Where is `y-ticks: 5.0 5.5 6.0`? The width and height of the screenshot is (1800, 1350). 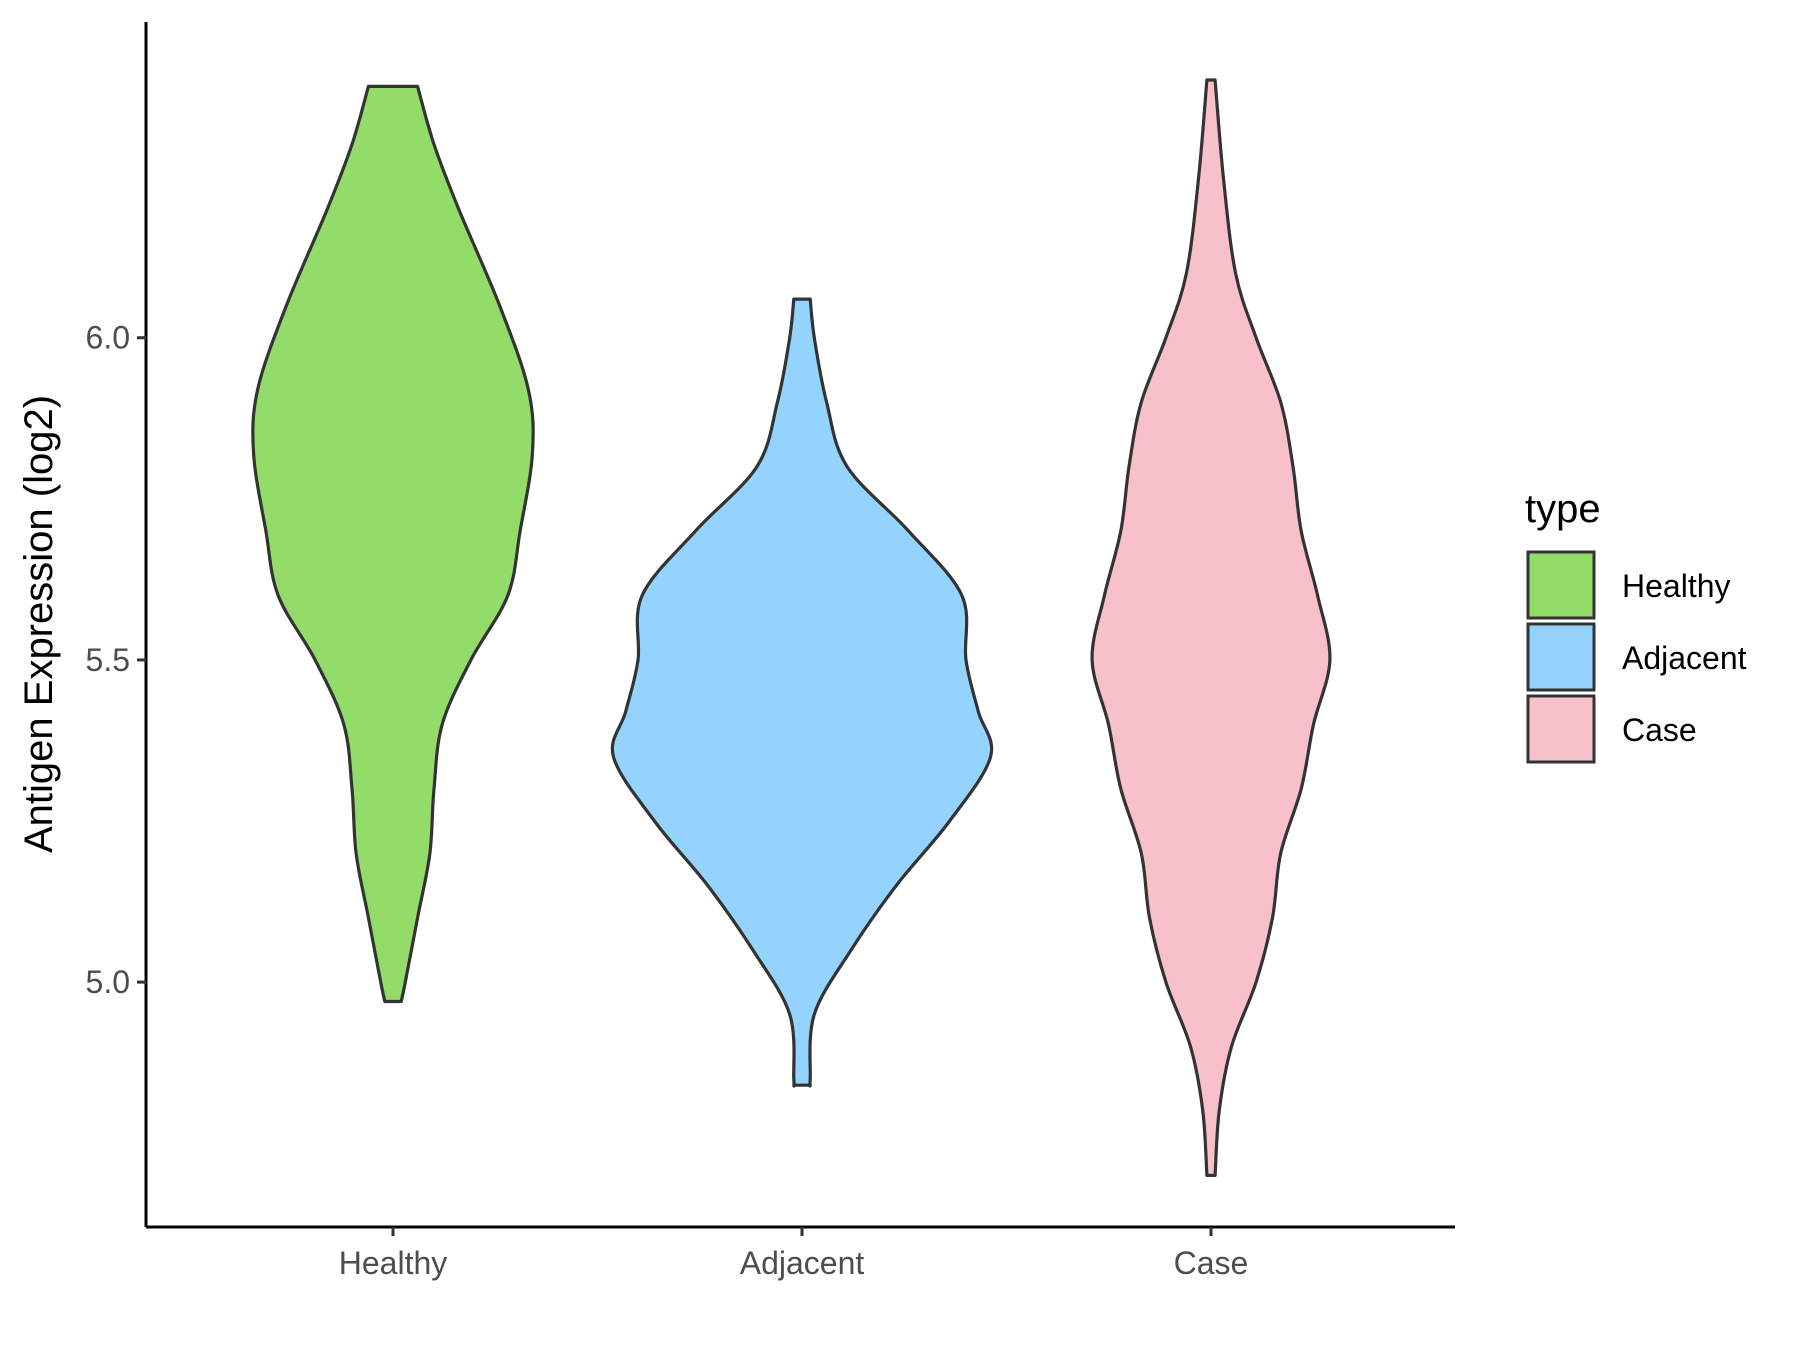 y-ticks: 5.0 5.5 6.0 is located at coordinates (116, 660).